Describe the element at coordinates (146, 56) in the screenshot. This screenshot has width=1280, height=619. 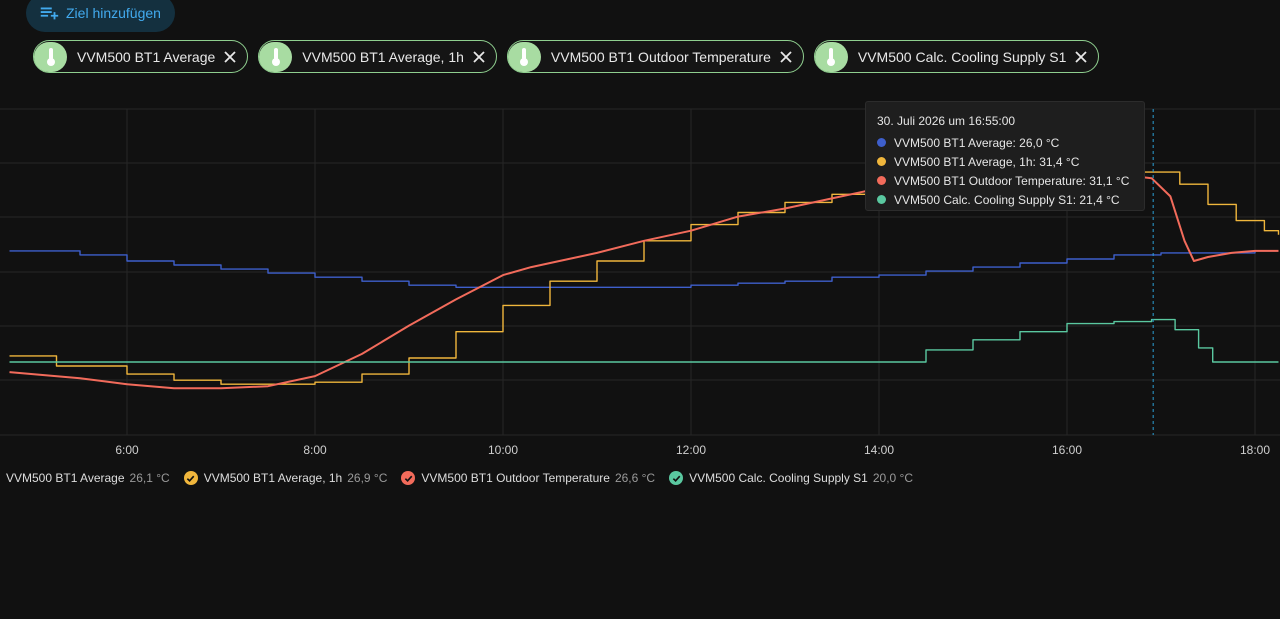
I see `chip-label: VVM500 BT1 Average` at that location.